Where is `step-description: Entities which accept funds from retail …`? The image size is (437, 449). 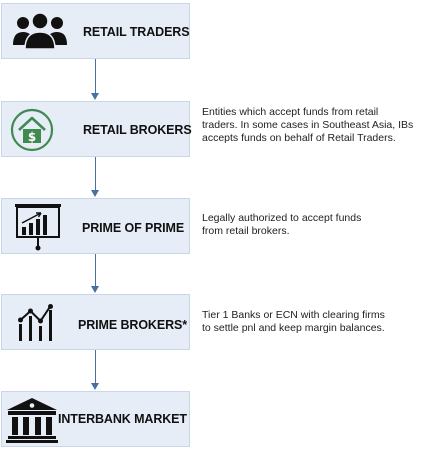
step-description: Entities which accept funds from retail … is located at coordinates (318, 125).